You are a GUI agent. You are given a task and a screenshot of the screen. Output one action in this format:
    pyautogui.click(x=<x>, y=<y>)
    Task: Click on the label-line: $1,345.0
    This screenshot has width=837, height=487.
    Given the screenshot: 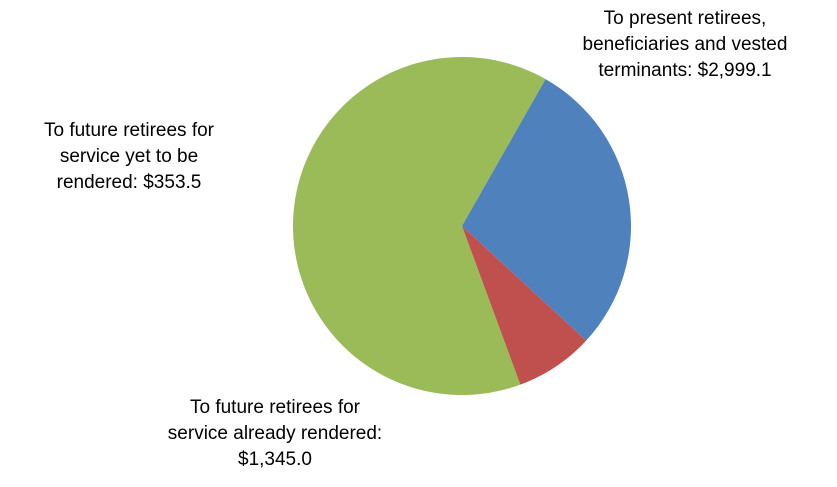 What is the action you would take?
    pyautogui.click(x=275, y=459)
    